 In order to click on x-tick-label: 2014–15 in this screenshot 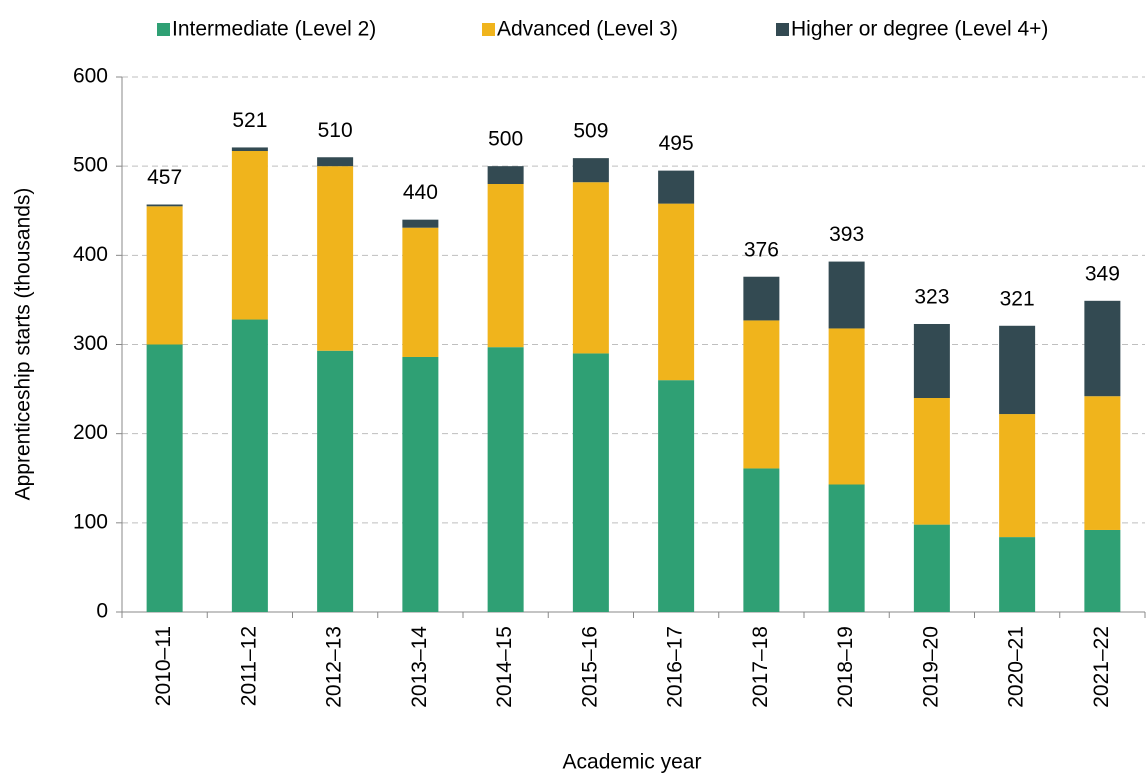, I will do `click(504, 667)`.